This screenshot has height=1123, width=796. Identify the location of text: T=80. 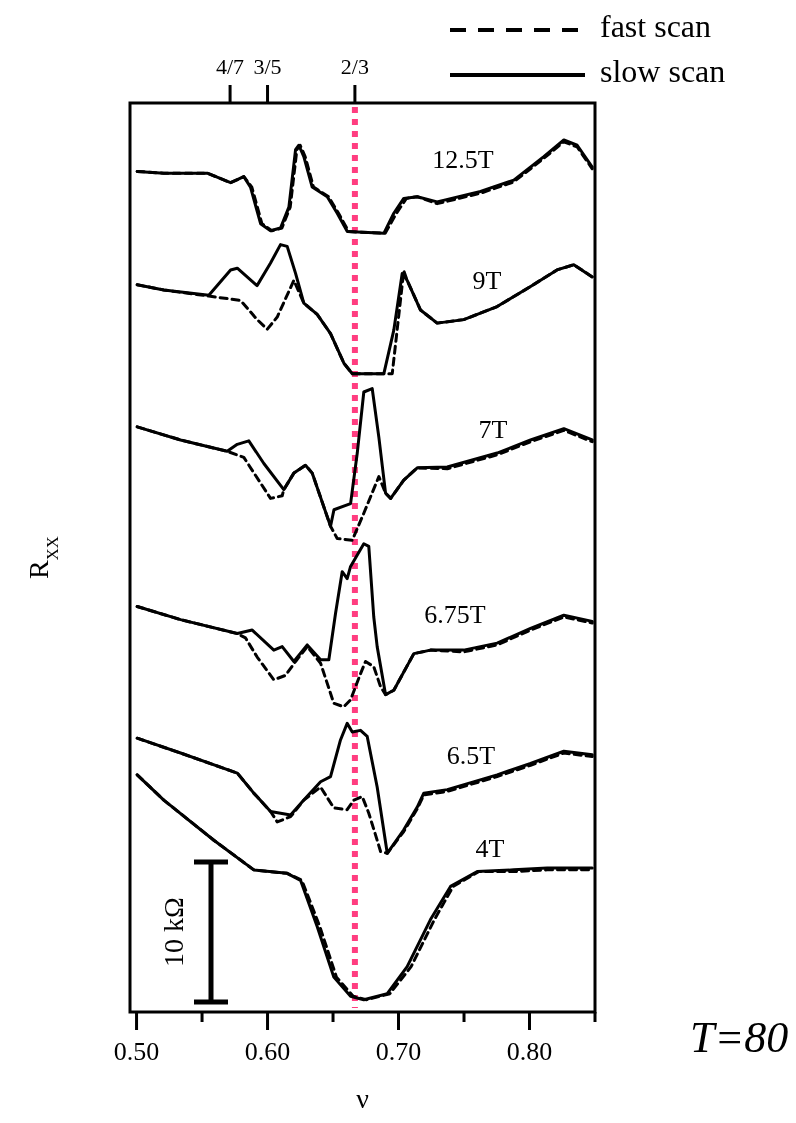
(739, 1037).